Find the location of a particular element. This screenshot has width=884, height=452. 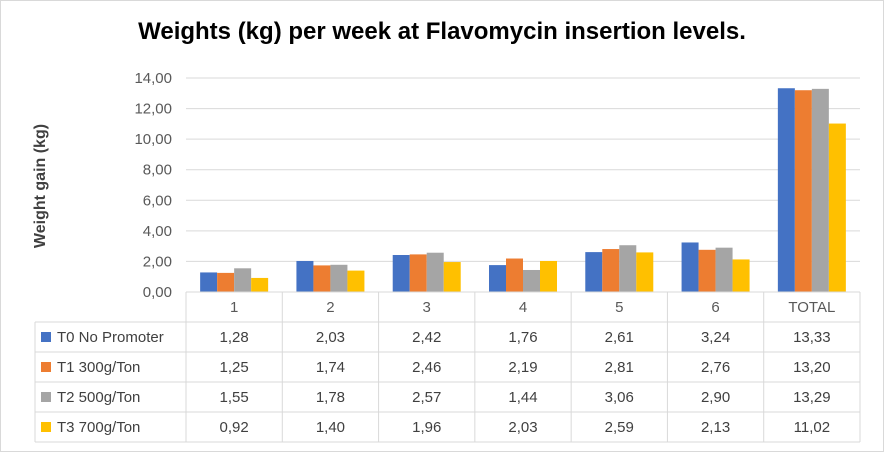

data-label: 1,40 is located at coordinates (330, 427).